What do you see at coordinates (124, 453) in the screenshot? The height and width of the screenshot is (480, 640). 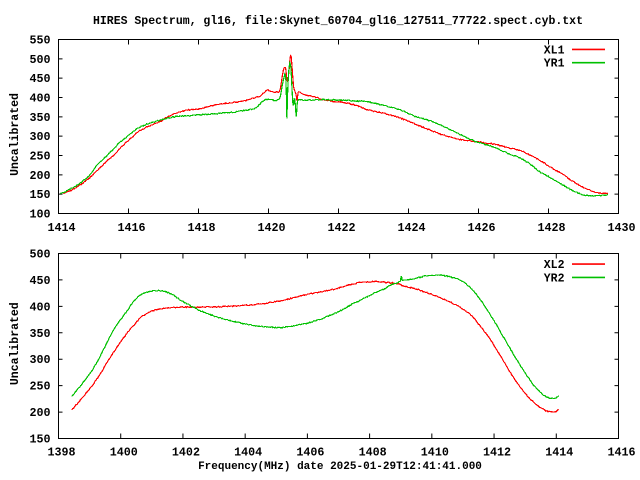 I see `svg-text: 1400` at bounding box center [124, 453].